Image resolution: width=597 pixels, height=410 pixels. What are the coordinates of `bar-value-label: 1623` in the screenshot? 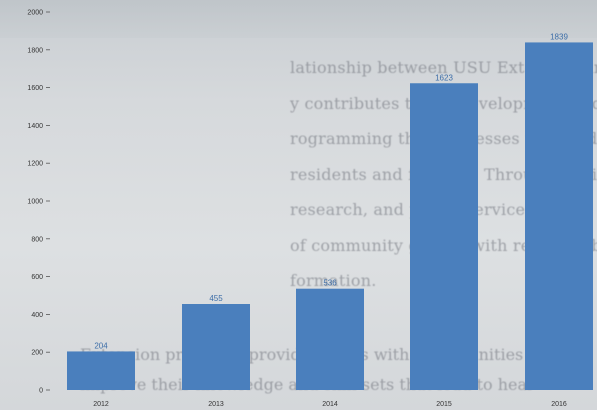 It's located at (444, 77).